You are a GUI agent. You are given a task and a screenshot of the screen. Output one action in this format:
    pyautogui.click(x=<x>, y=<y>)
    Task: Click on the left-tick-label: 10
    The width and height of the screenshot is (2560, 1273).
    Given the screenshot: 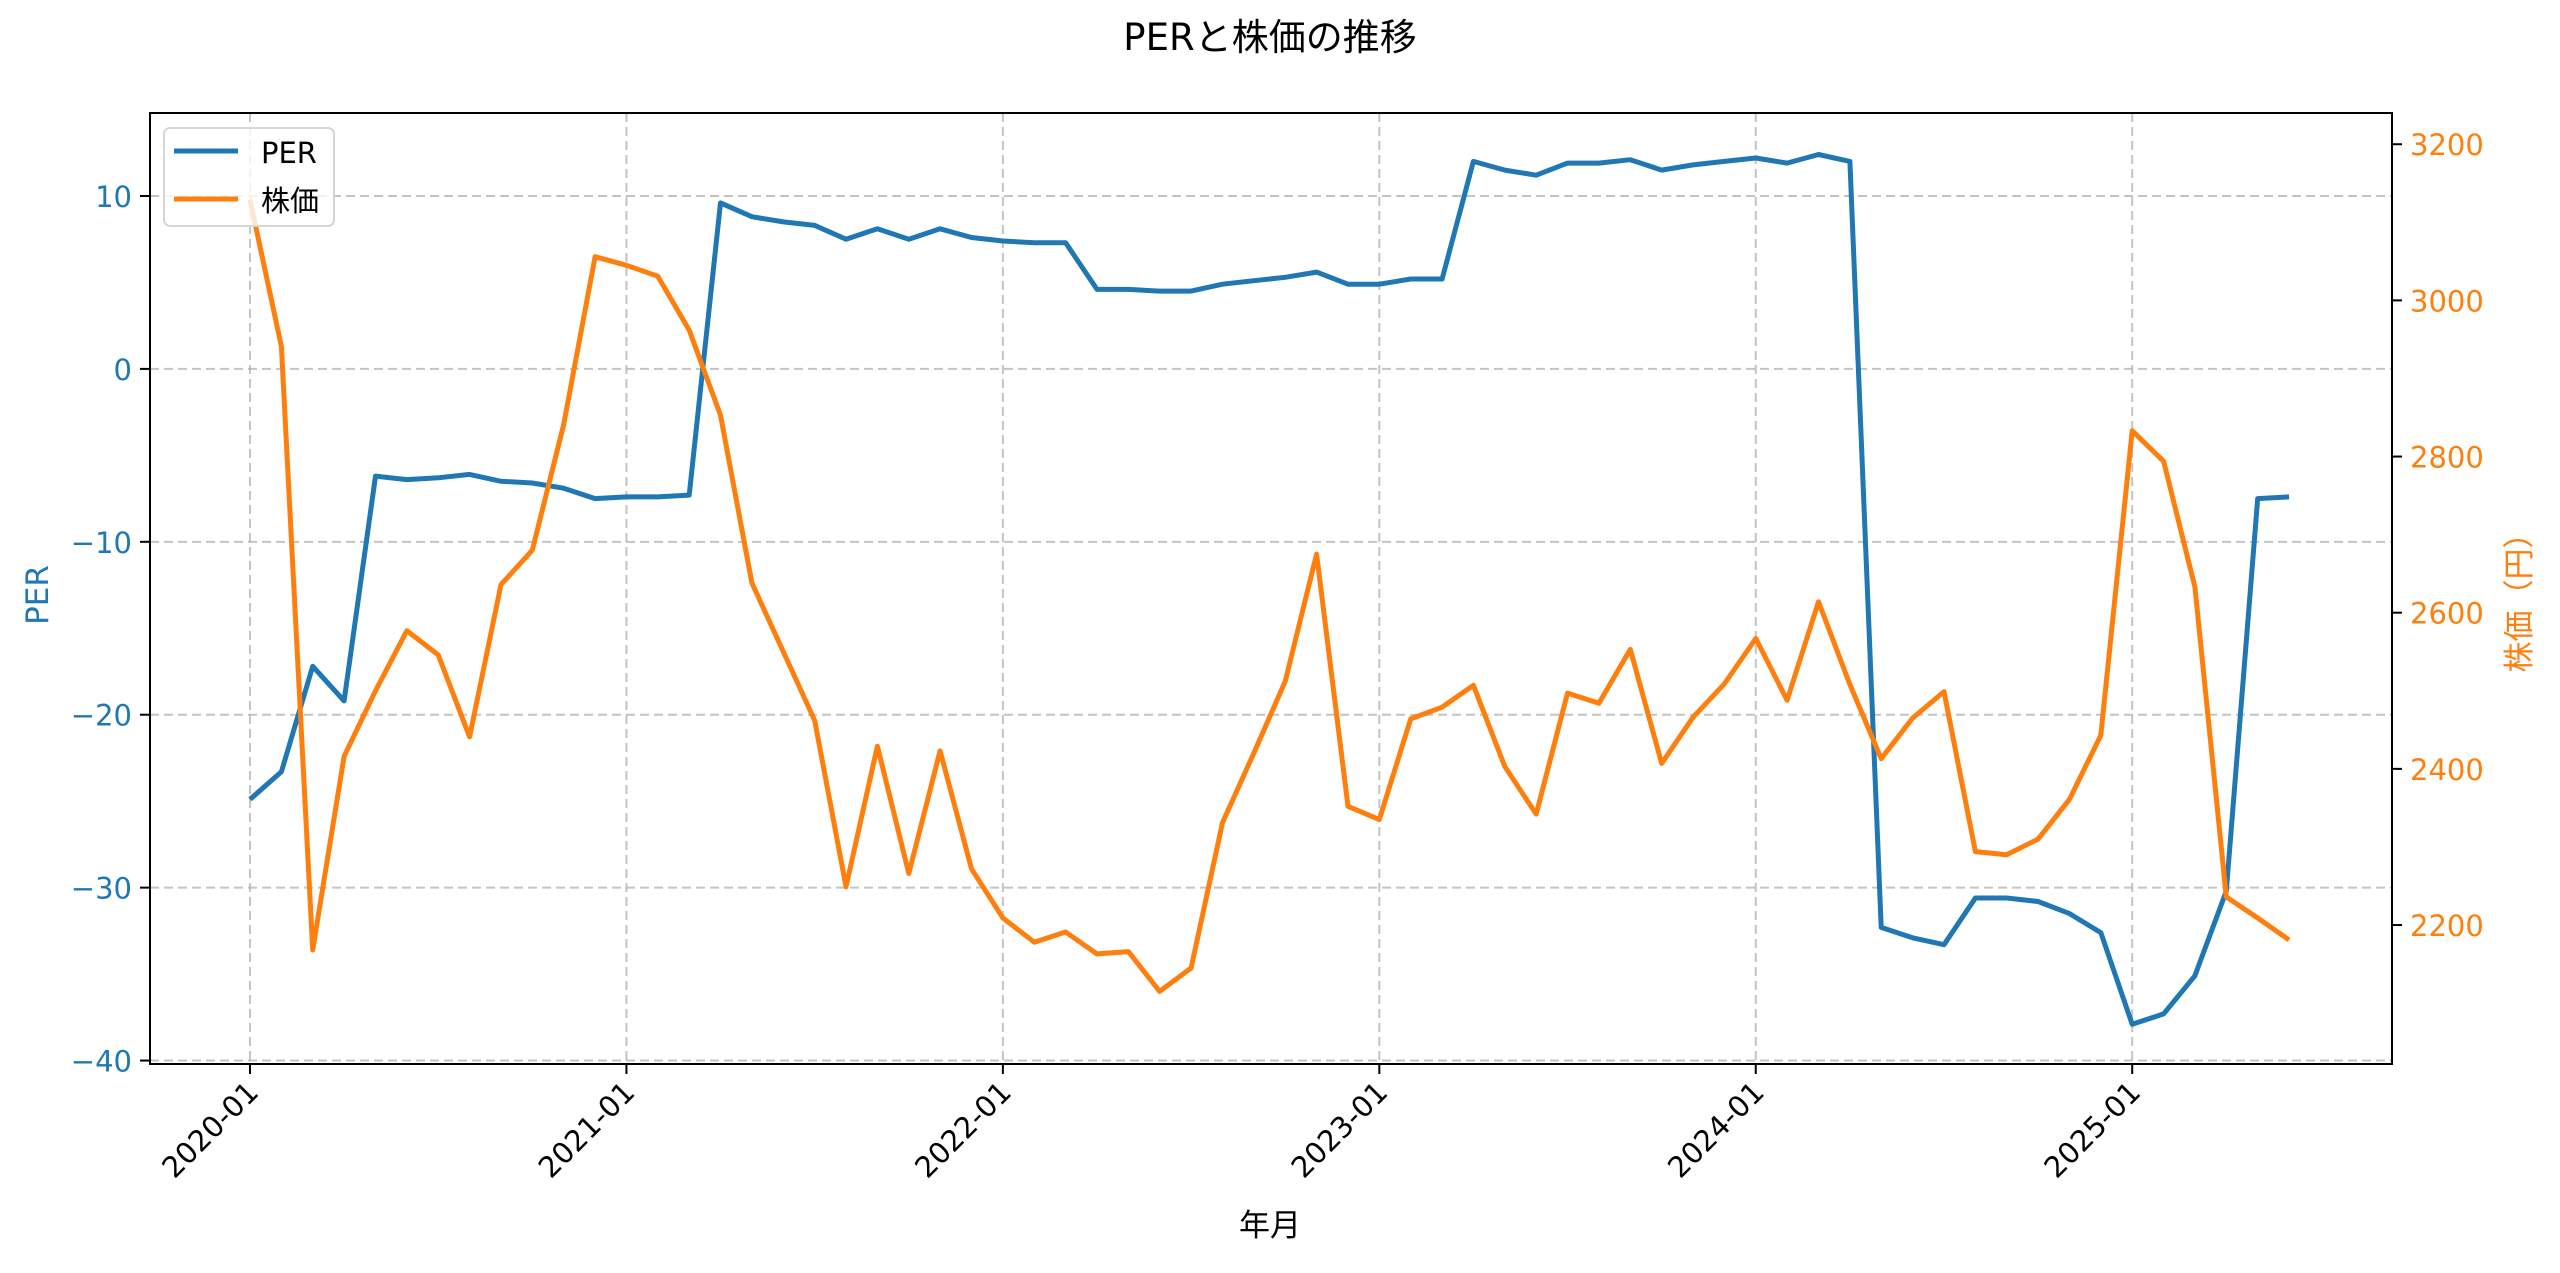 What is the action you would take?
    pyautogui.click(x=113, y=197)
    